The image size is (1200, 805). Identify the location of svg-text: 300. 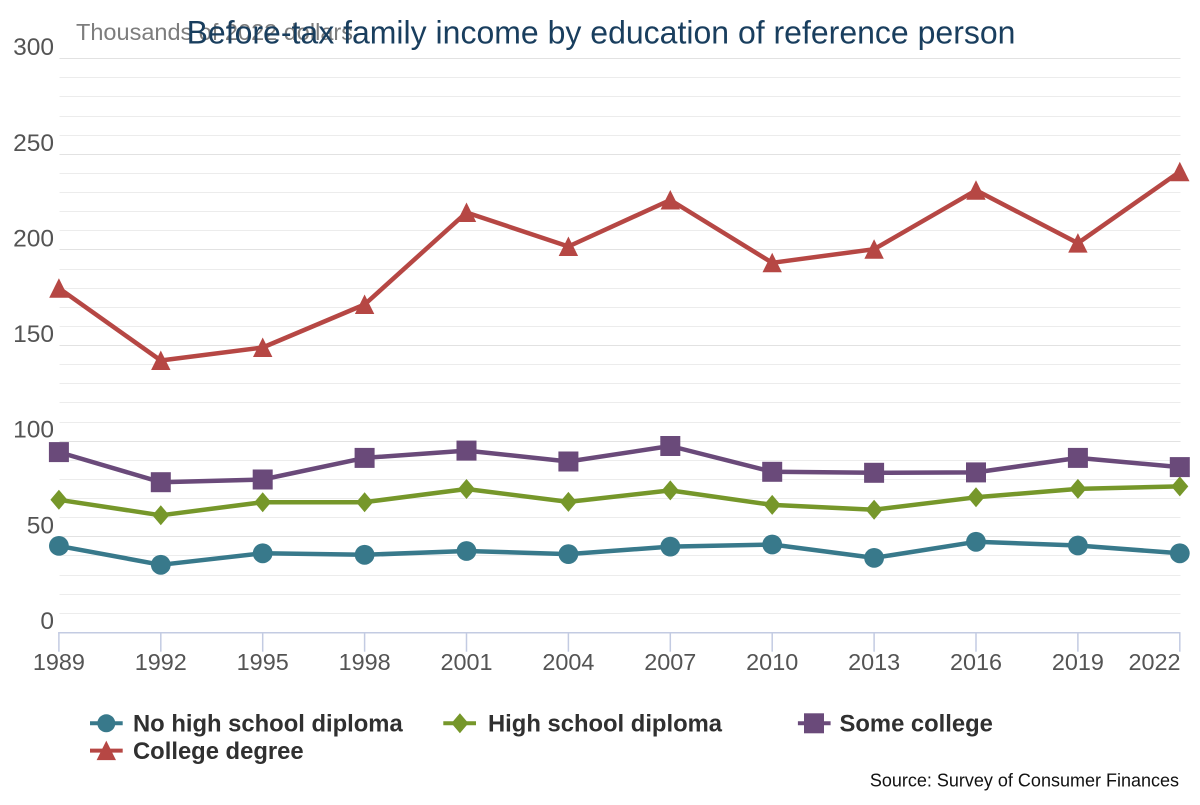
(33, 47).